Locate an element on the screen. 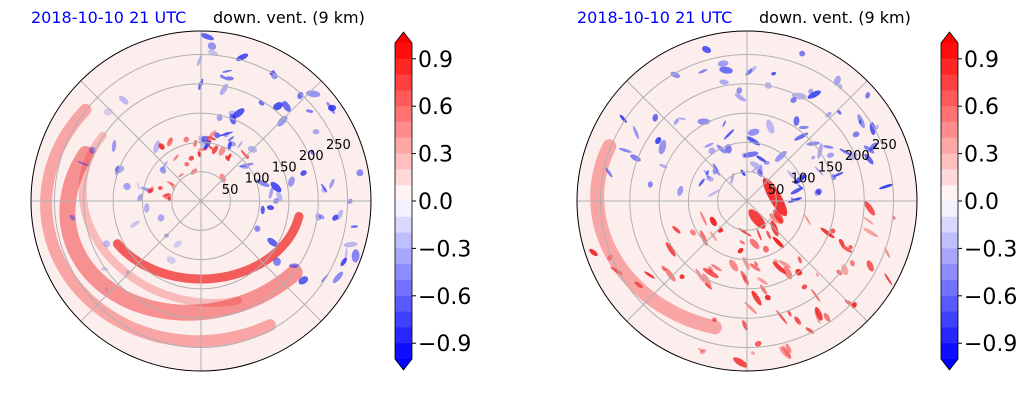 The image size is (1036, 401). radial-tick-label: 100 is located at coordinates (257, 179).